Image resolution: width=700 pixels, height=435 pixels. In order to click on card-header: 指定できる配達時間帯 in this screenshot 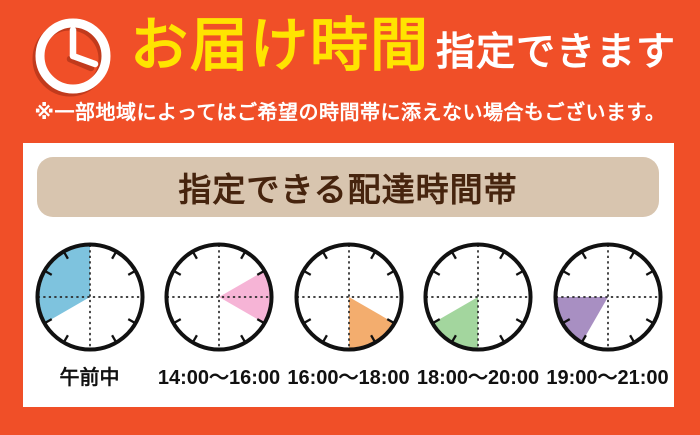, I will do `click(348, 187)`.